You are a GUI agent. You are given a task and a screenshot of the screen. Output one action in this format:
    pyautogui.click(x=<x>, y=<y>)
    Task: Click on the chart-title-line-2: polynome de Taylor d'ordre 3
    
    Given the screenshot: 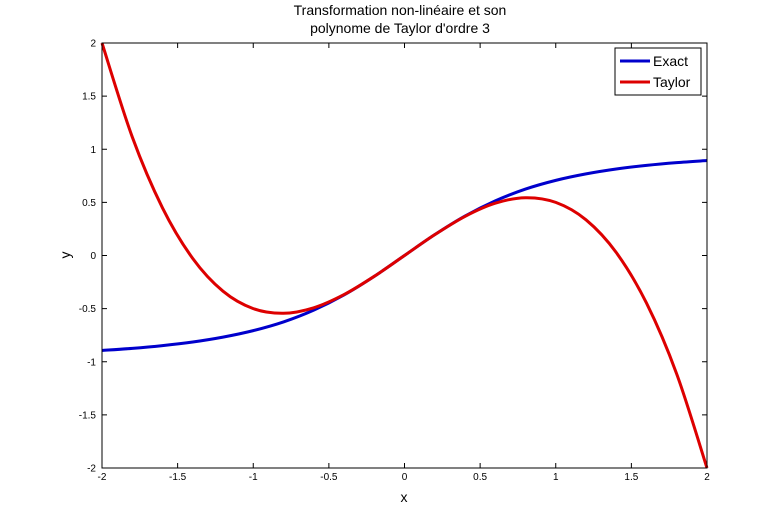 What is the action you would take?
    pyautogui.click(x=400, y=28)
    